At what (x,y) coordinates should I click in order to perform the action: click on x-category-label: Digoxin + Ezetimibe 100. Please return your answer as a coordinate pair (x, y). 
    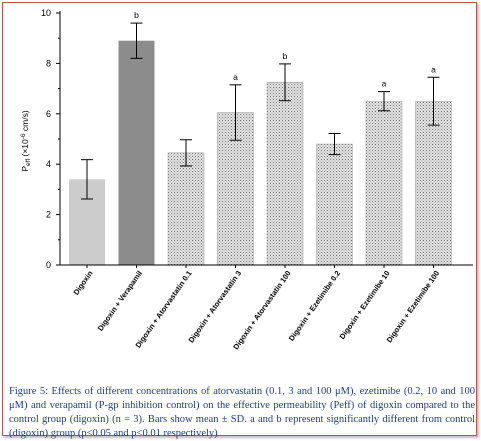
    Looking at the image, I should click on (413, 306).